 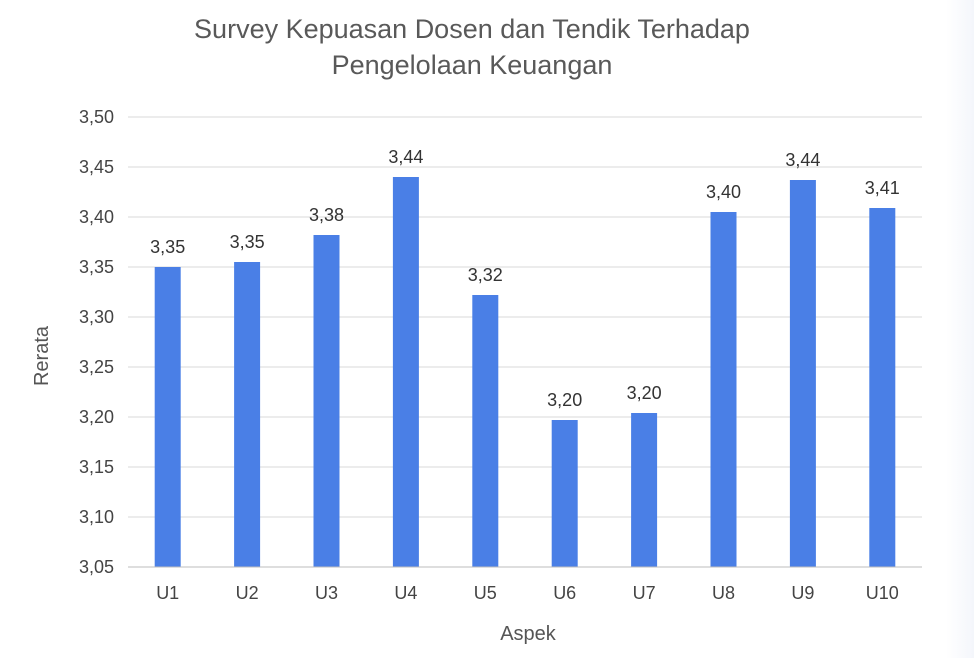 I want to click on y-axis-label: Rerata, so click(x=42, y=355).